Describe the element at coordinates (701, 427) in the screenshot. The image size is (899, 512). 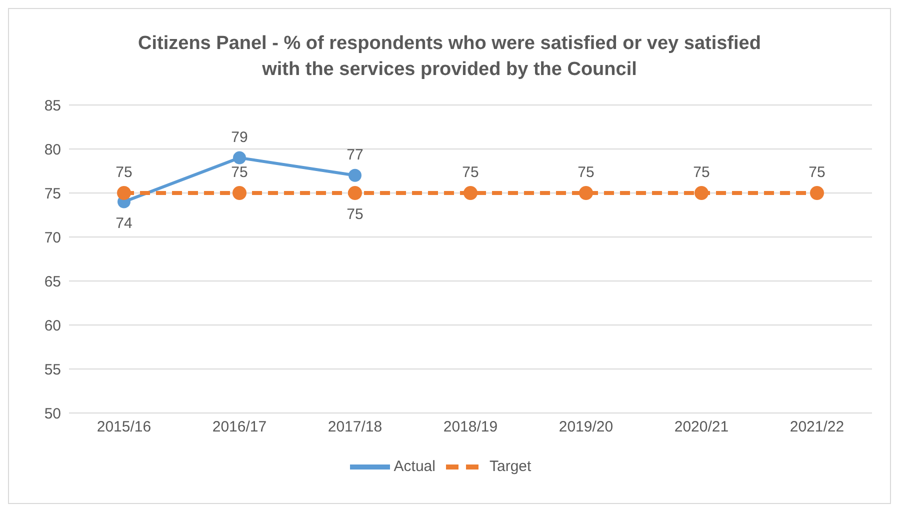
I see `x-tick-label: 2020/21` at that location.